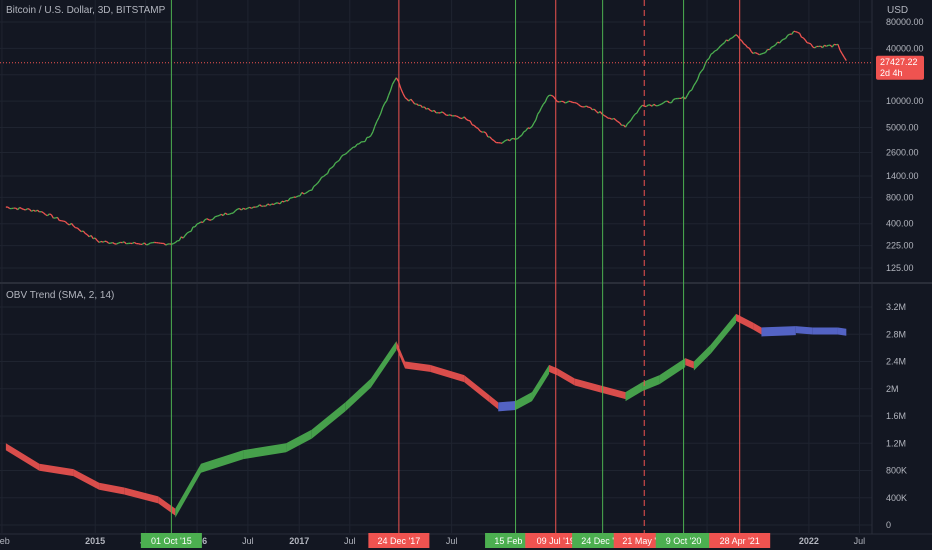  Describe the element at coordinates (905, 22) in the screenshot. I see `price-axis-tick: 80000.00` at that location.